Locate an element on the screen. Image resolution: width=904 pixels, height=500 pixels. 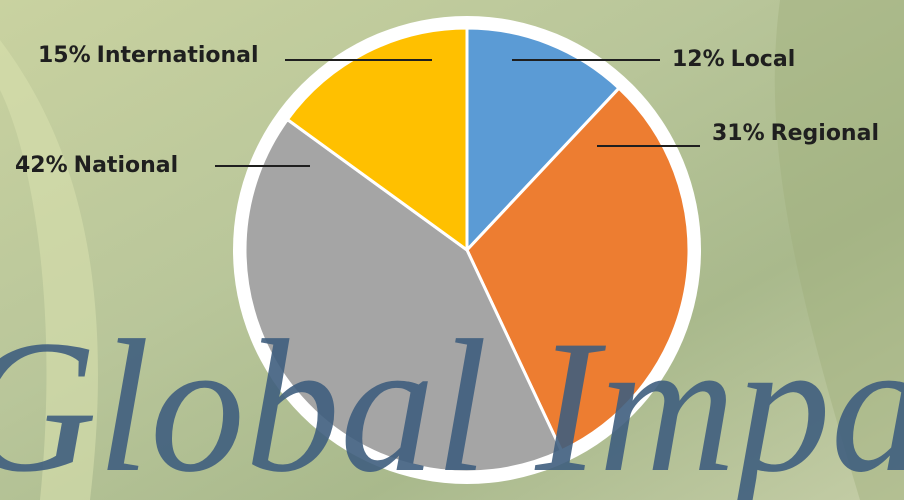
value-label: 12% is located at coordinates (698, 59).